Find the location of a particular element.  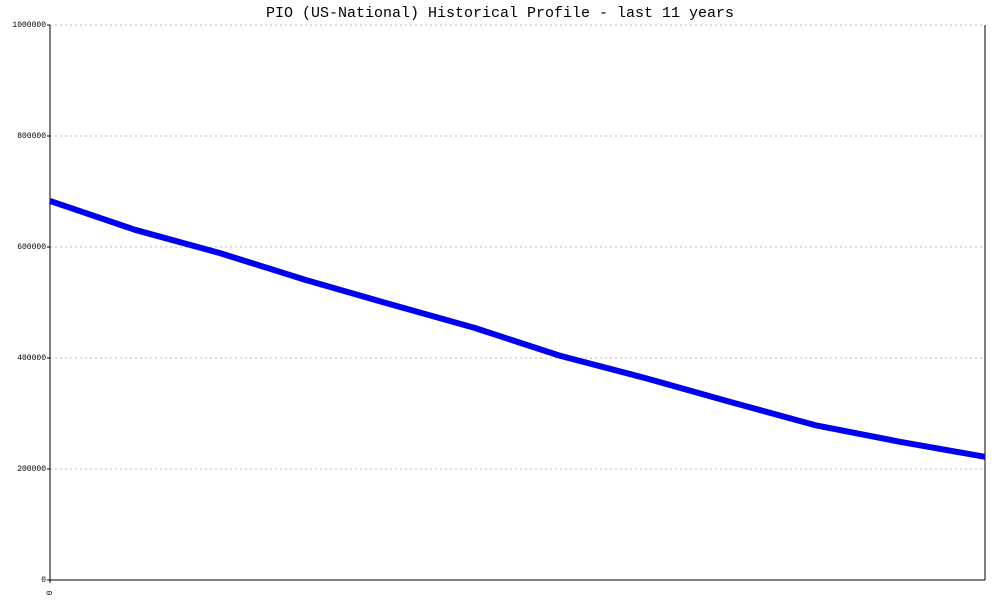

y-tick-label: 400000 is located at coordinates (31, 358).